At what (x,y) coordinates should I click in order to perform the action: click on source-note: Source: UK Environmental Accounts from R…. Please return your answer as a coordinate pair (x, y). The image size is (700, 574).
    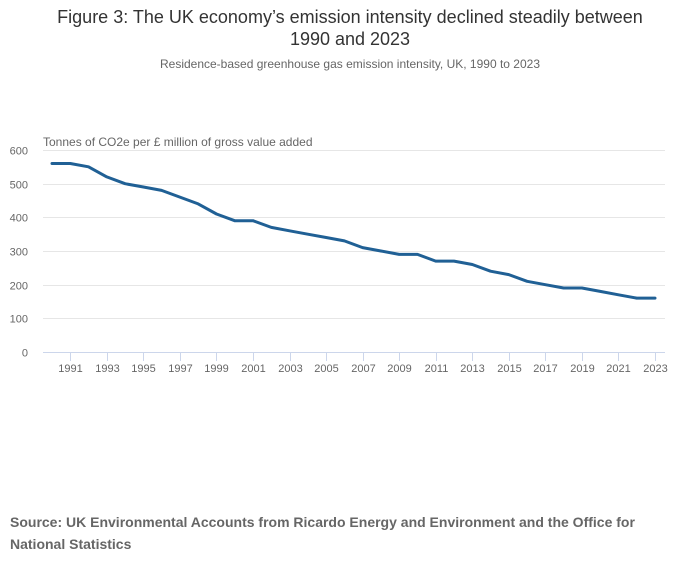
    Looking at the image, I should click on (322, 533).